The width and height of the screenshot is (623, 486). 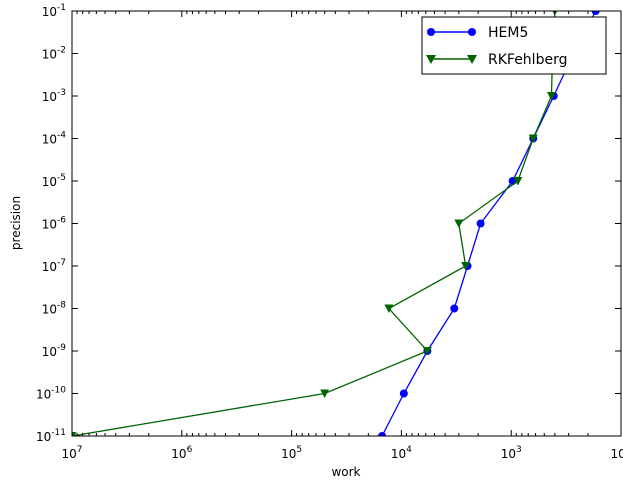 I want to click on legend-rkfehlberg-label: RKFehlberg, so click(x=527, y=60).